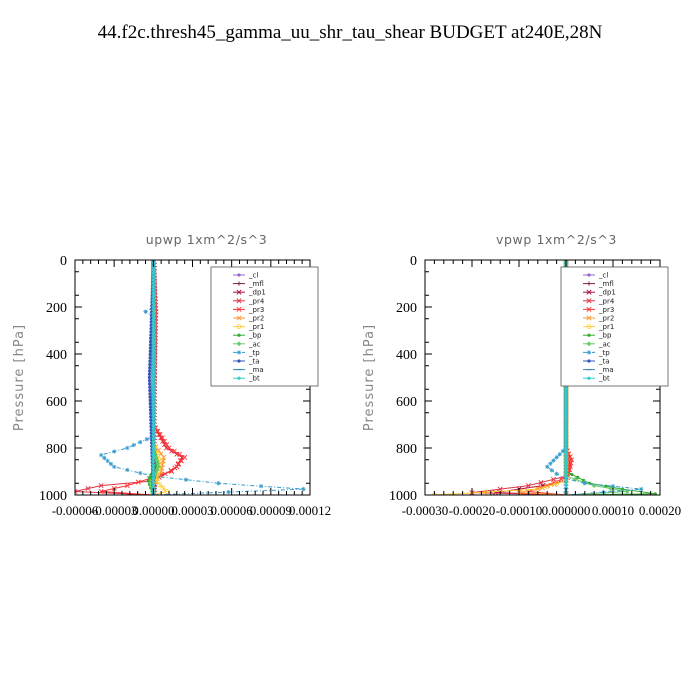 This screenshot has width=700, height=700. I want to click on legend-label: _pr3, so click(606, 310).